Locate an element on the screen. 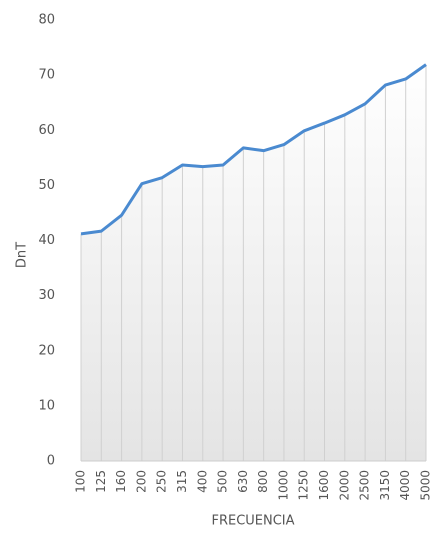  x-tick-label: 3150 is located at coordinates (385, 485).